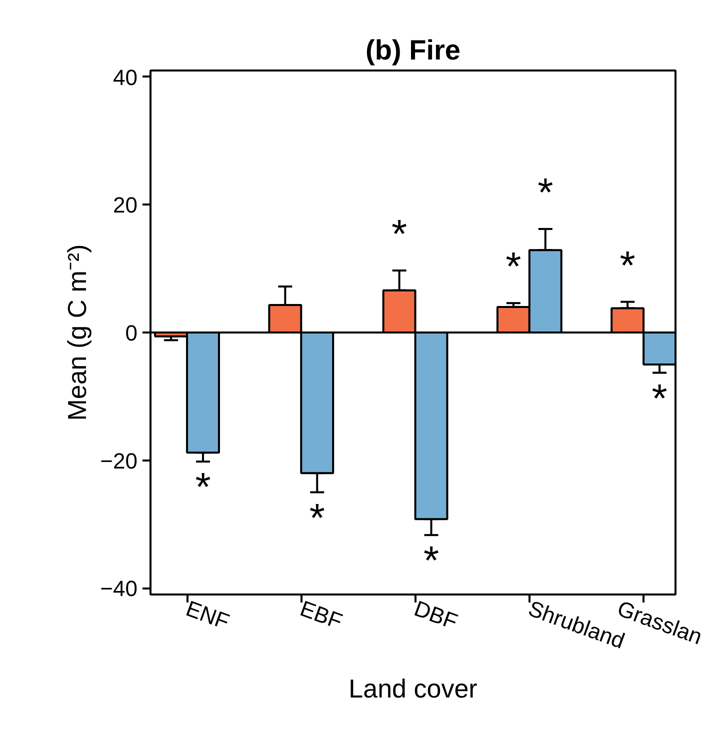  Describe the element at coordinates (207, 615) in the screenshot. I see `x-tick-label: ENF` at that location.